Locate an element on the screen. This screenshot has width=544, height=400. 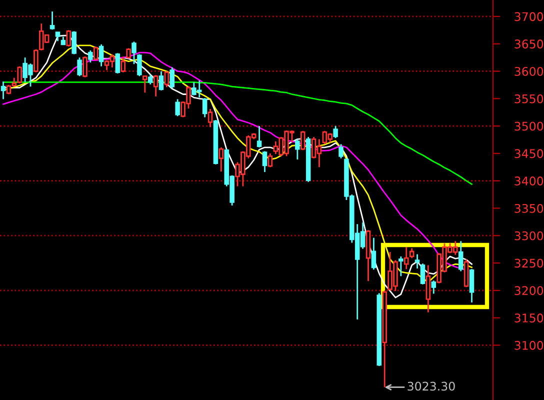
y-tick-label: 3650 is located at coordinates (529, 44).